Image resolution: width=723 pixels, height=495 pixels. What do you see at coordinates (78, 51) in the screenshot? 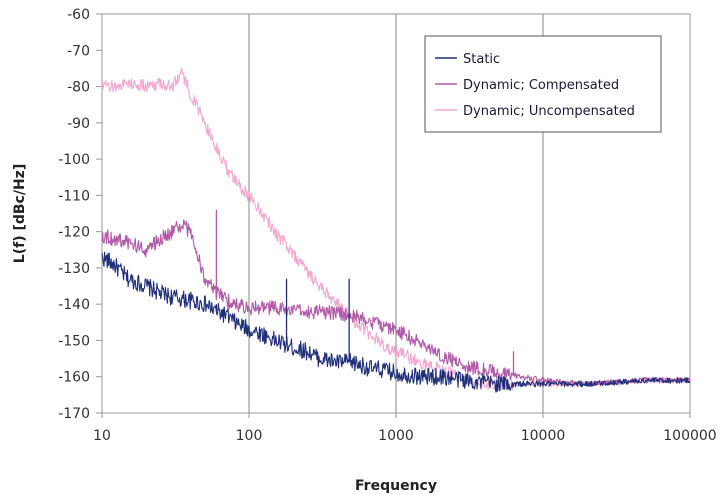
I see `y-tick-label: -70` at bounding box center [78, 51].